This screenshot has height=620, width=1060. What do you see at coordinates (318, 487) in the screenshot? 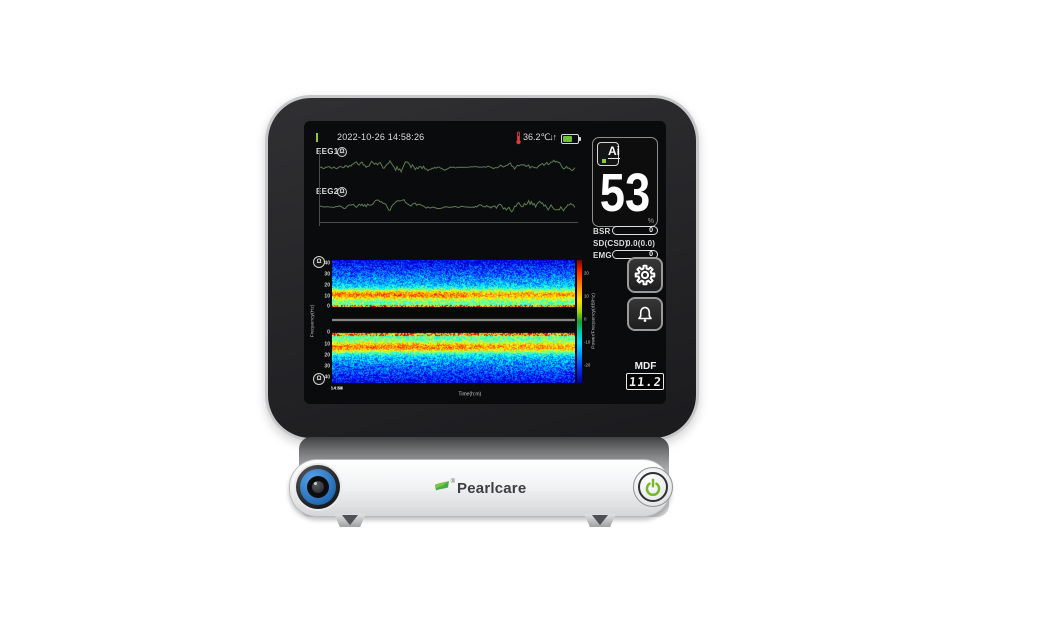
I see `trim-knob` at bounding box center [318, 487].